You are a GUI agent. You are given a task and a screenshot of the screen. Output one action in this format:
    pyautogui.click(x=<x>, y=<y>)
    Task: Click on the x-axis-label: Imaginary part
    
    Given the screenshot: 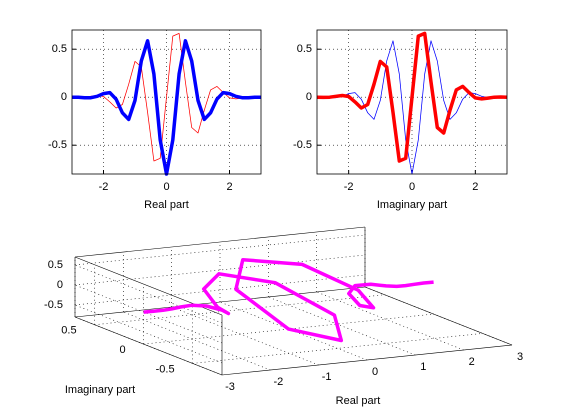 What is the action you would take?
    pyautogui.click(x=412, y=205)
    